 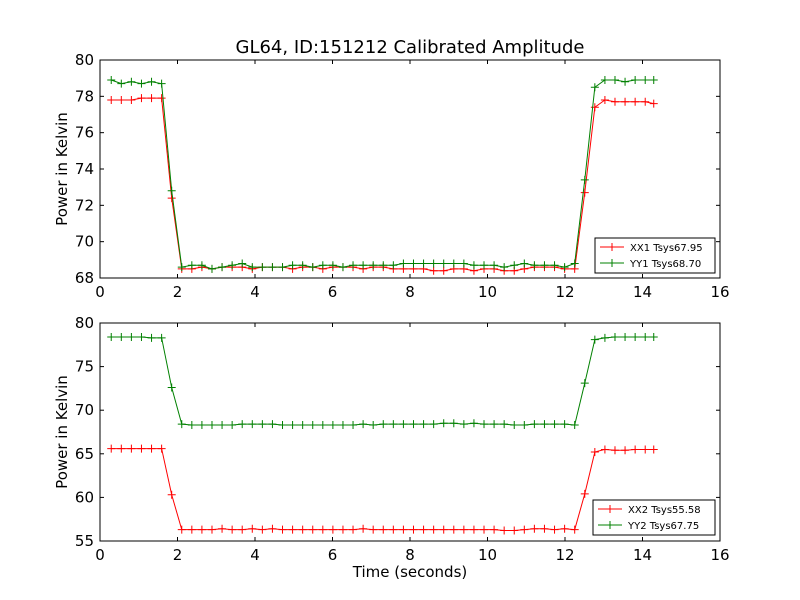 I want to click on x-tick-label: 0, so click(x=100, y=292).